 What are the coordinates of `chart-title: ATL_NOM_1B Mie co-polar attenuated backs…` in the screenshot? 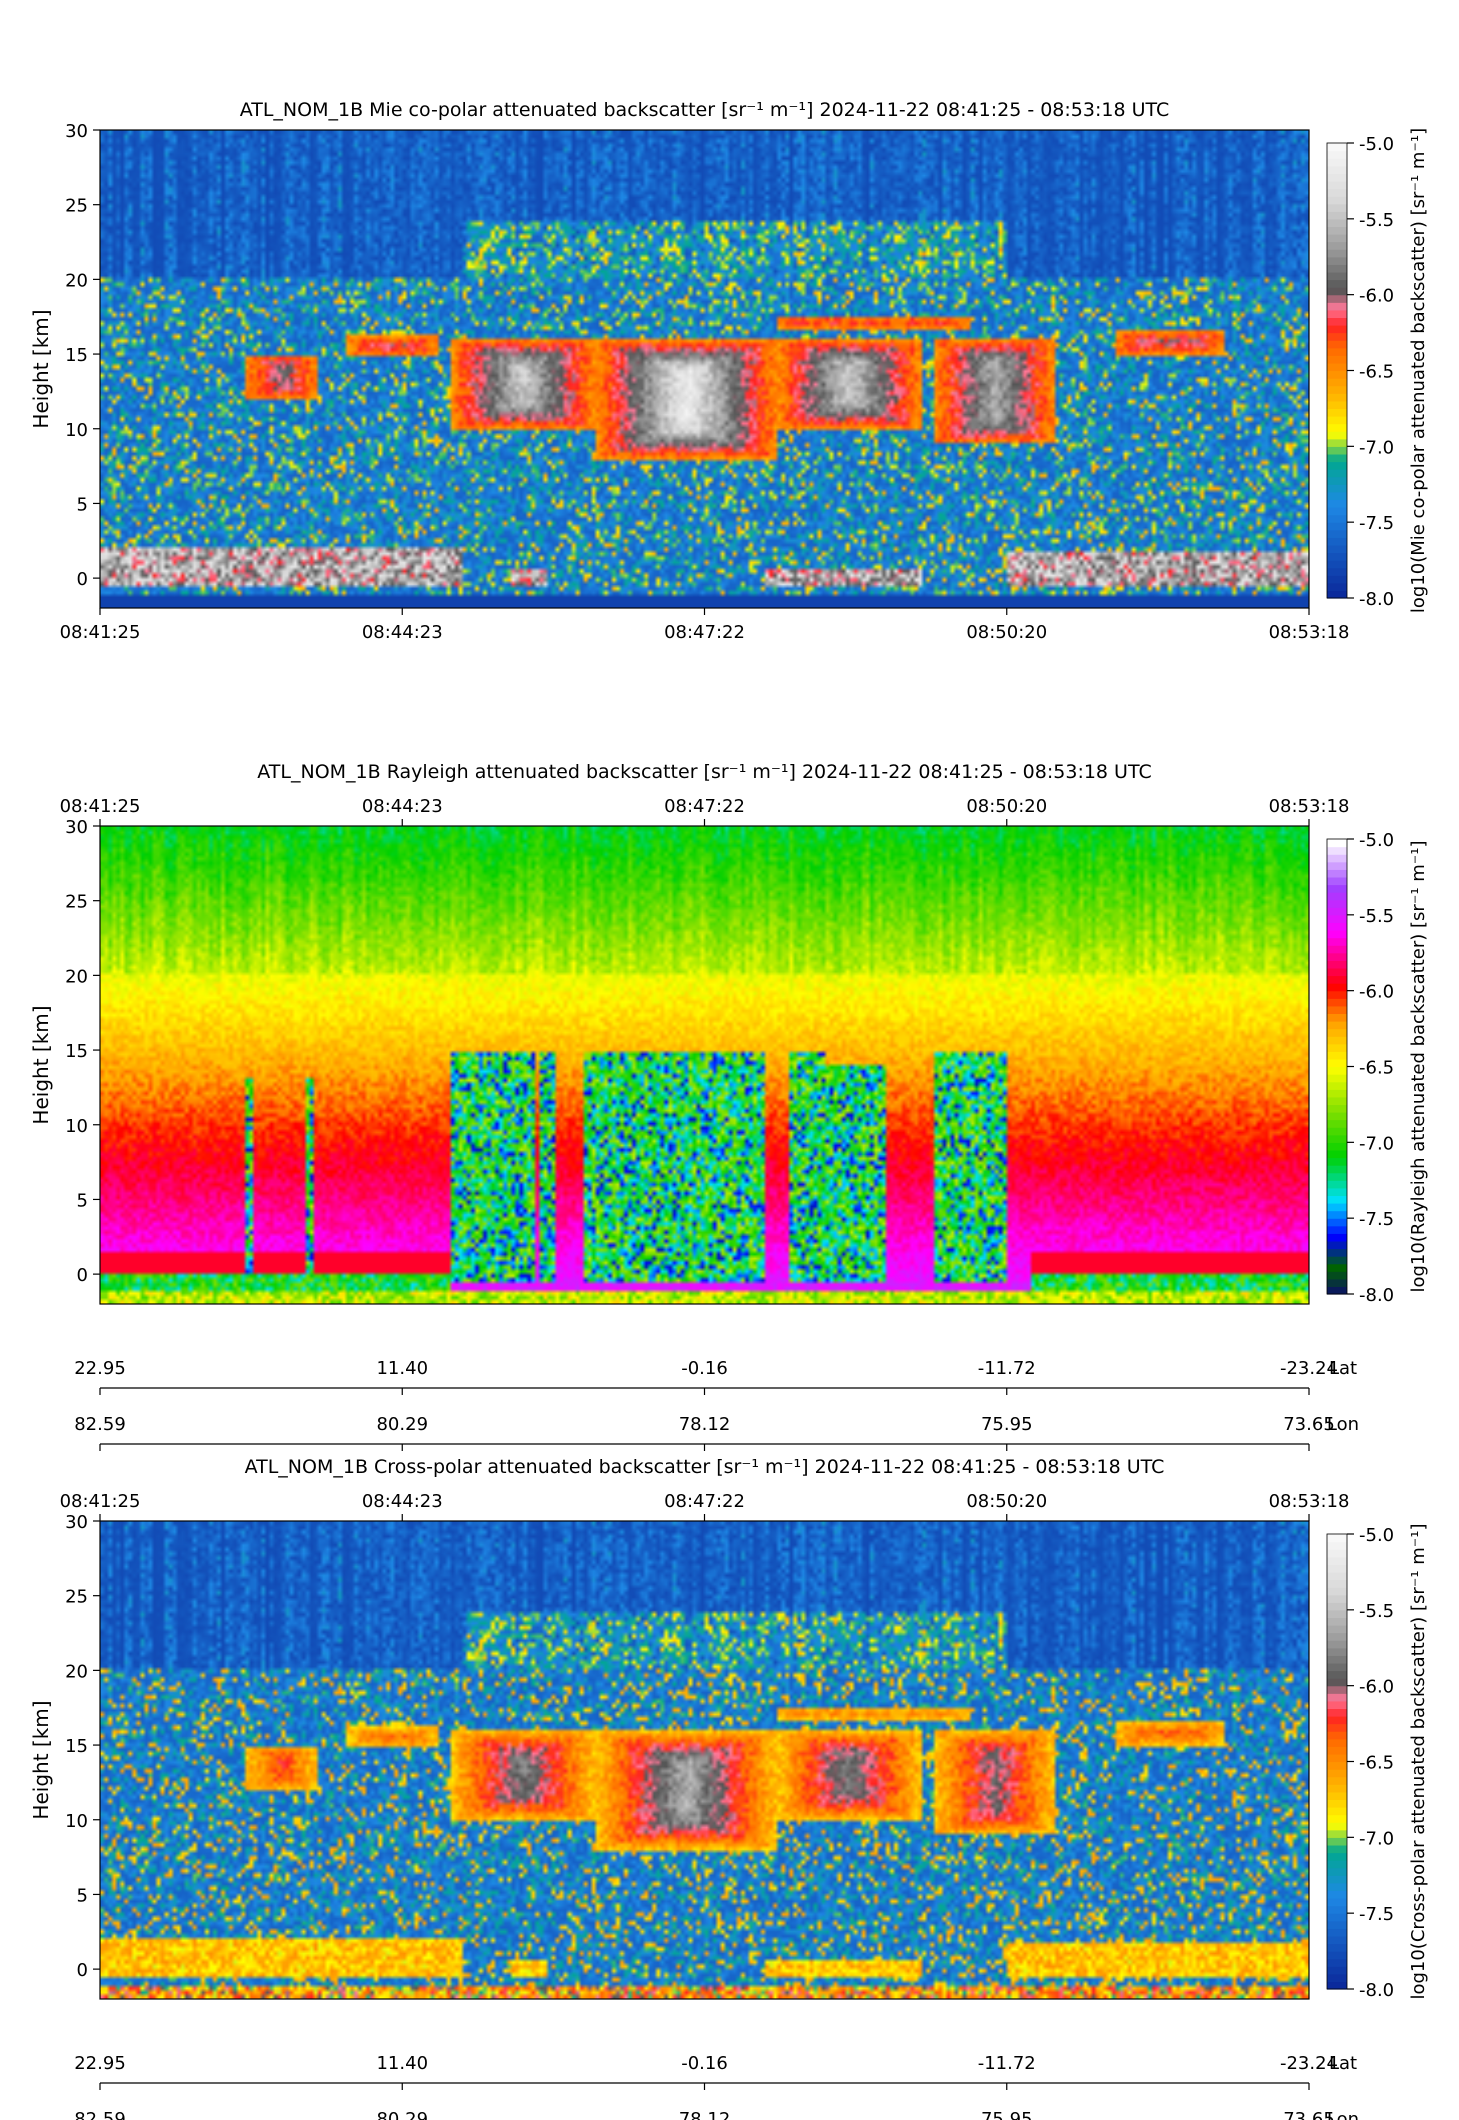 It's located at (705, 110).